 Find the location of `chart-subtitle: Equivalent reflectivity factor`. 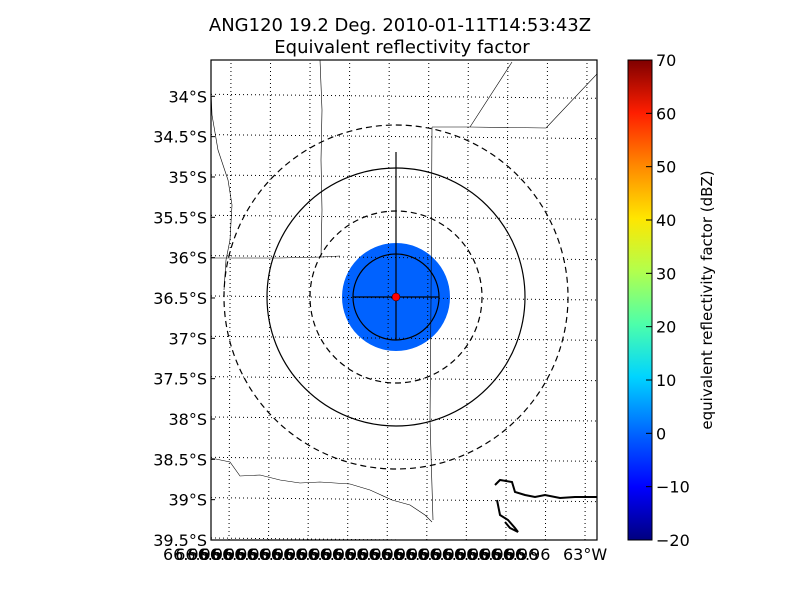

chart-subtitle: Equivalent reflectivity factor is located at coordinates (402, 47).